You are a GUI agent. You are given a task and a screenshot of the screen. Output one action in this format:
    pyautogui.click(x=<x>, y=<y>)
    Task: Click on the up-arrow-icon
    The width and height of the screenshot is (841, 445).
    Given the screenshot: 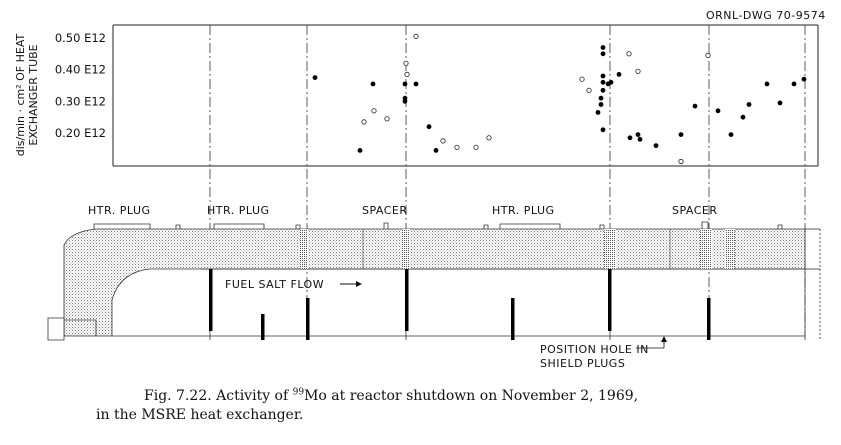 What is the action you would take?
    pyautogui.click(x=664, y=339)
    